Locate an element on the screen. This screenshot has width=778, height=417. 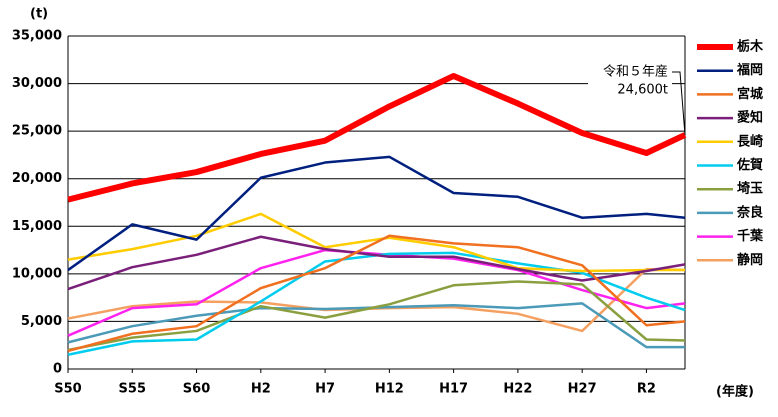
legend-label: 静岡 is located at coordinates (750, 260).